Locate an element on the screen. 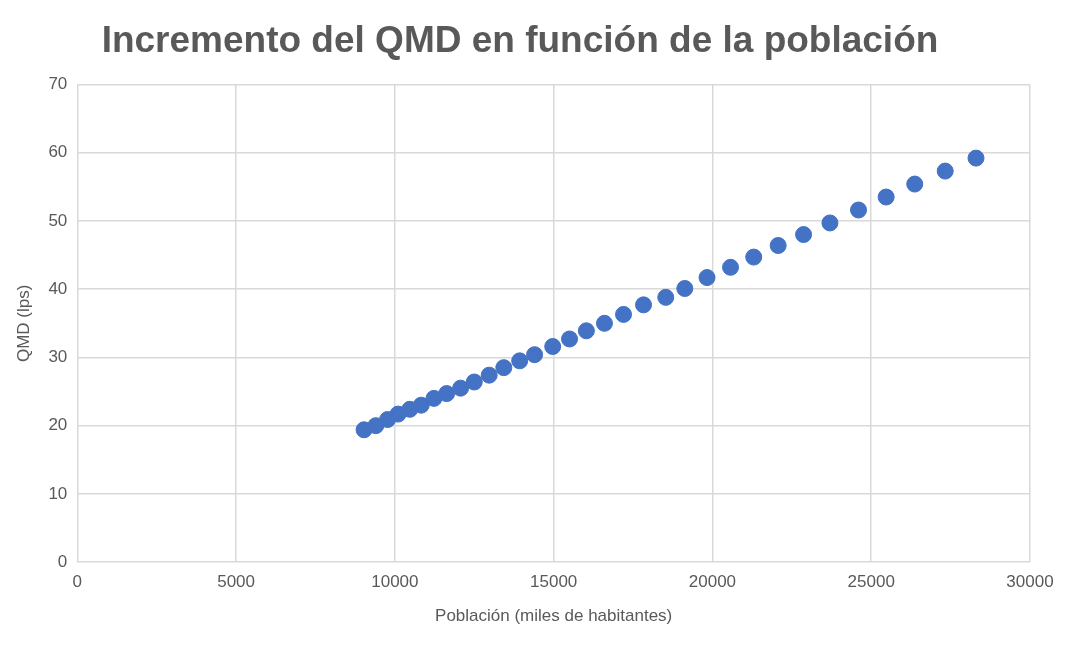 This screenshot has height=646, width=1070. x-tick-label: 15000 is located at coordinates (554, 582).